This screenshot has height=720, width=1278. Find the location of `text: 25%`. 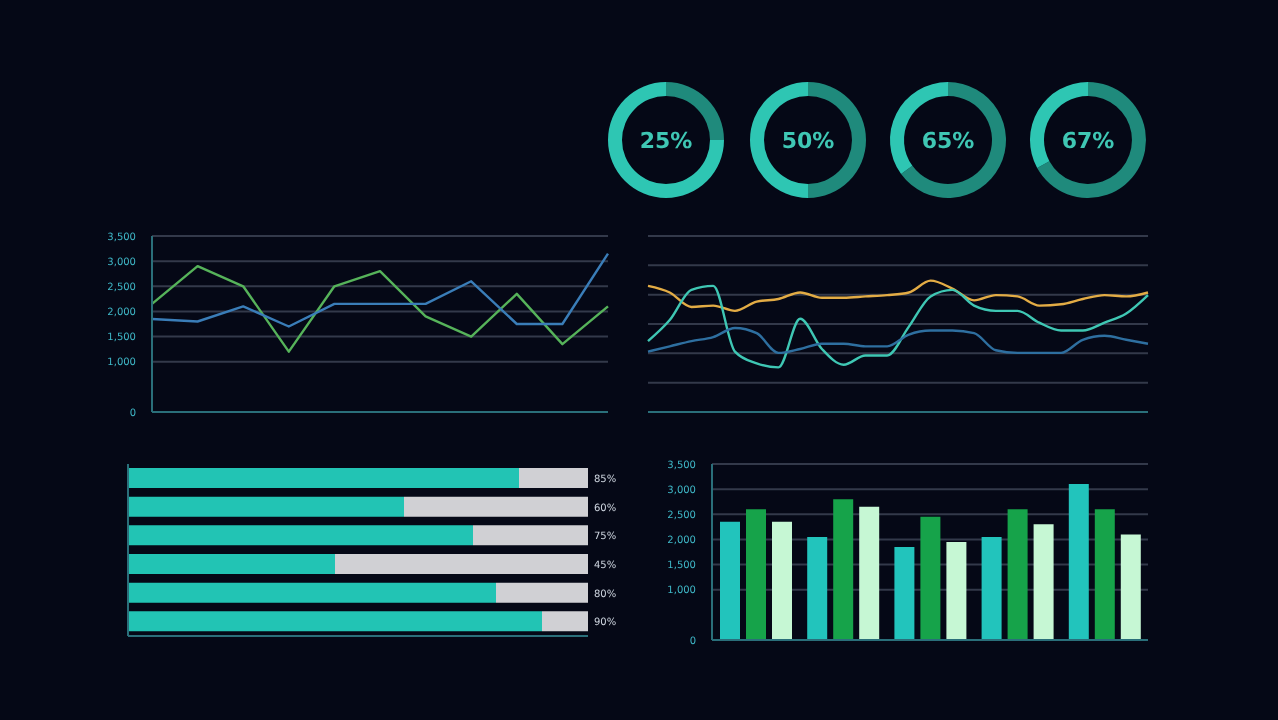

text: 25% is located at coordinates (666, 140).